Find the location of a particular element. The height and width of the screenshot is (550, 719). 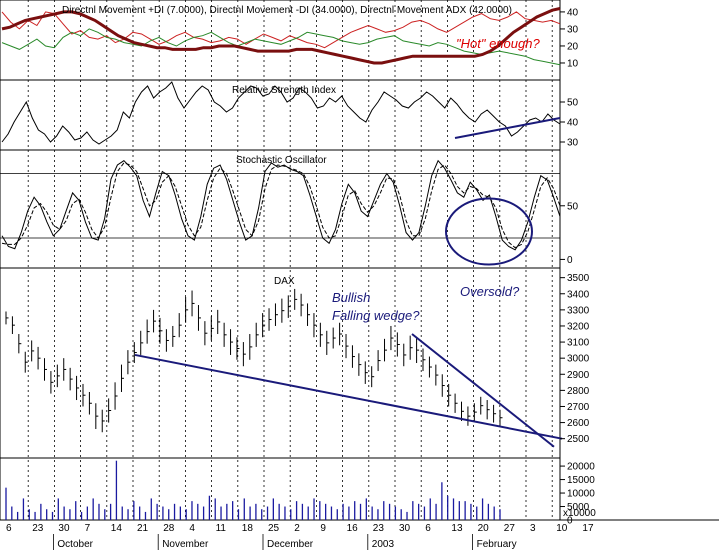

y-tick-label: 2500 is located at coordinates (578, 439).